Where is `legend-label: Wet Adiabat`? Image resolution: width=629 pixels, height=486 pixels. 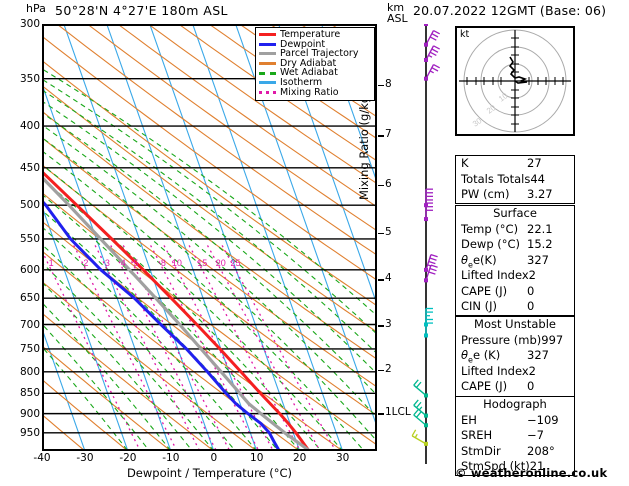
legend-label: Wet Adiabat is located at coordinates (309, 73).